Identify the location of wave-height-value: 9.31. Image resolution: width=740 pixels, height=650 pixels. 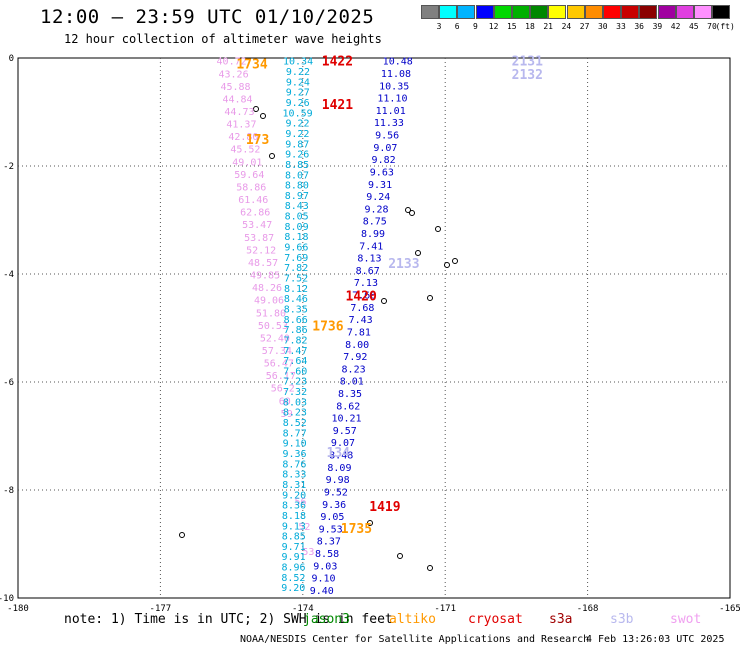
(380, 185).